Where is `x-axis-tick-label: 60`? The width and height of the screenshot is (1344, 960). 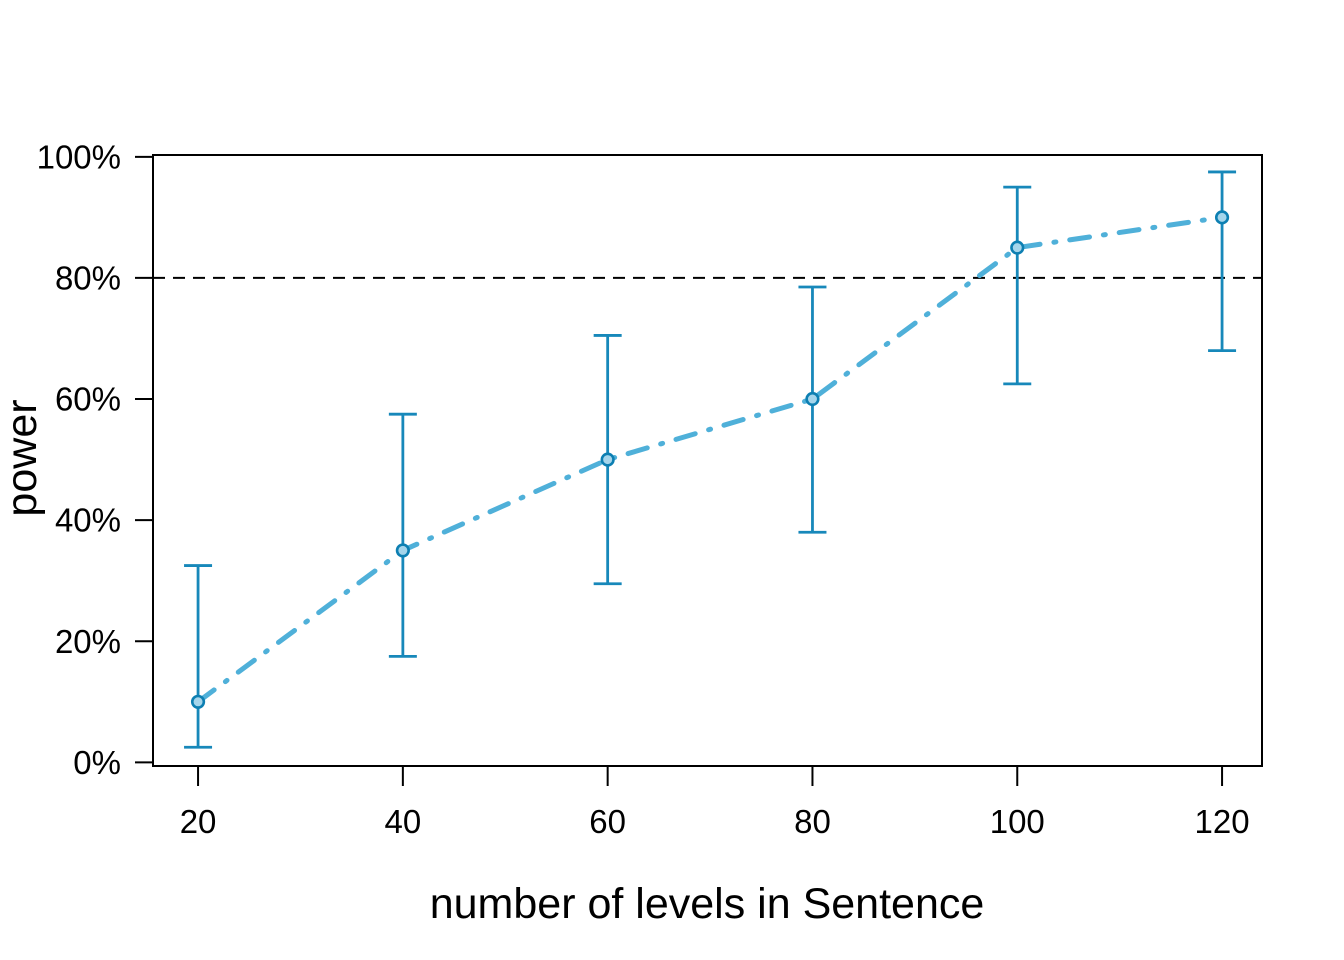
x-axis-tick-label: 60 is located at coordinates (607, 821).